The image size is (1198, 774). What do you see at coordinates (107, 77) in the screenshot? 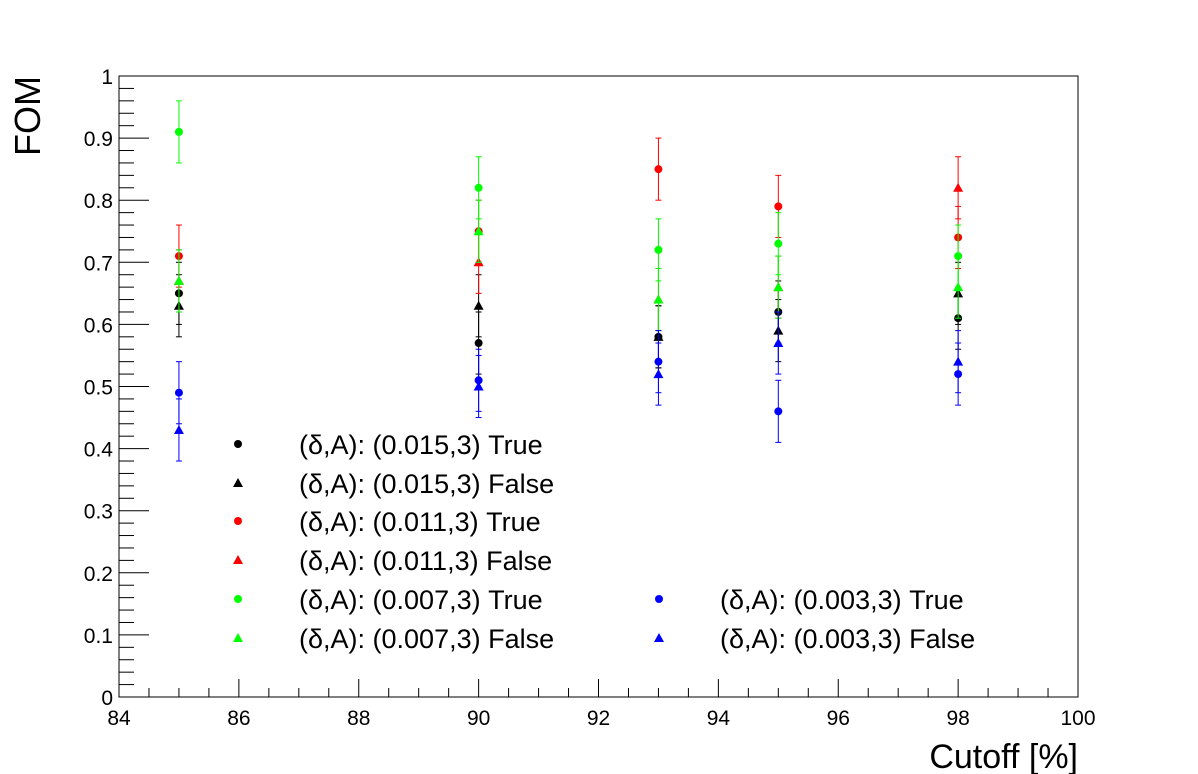
I see `y-tick-label: 1` at bounding box center [107, 77].